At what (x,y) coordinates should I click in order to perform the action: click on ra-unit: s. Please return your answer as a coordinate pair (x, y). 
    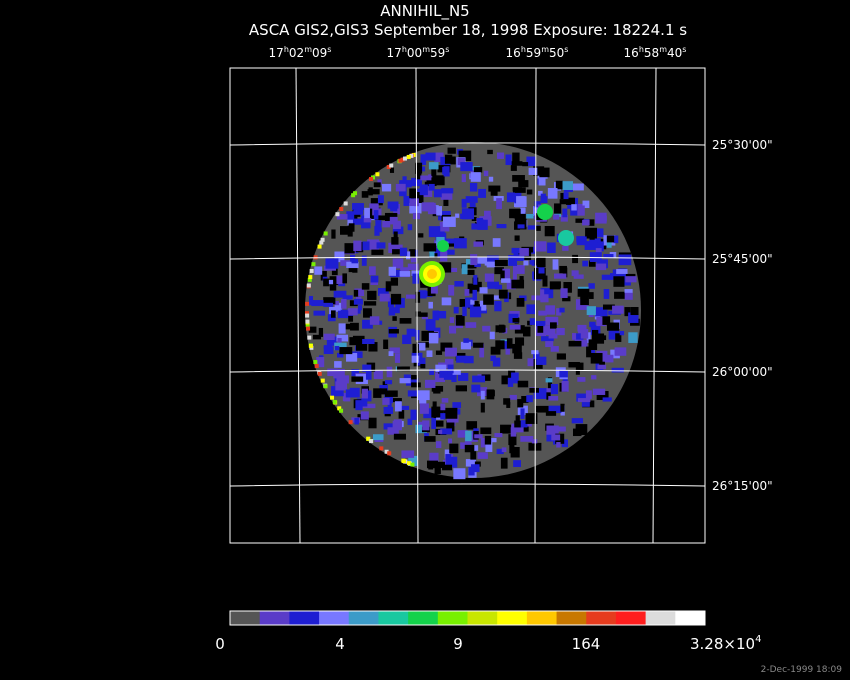
    Looking at the image, I should click on (447, 49).